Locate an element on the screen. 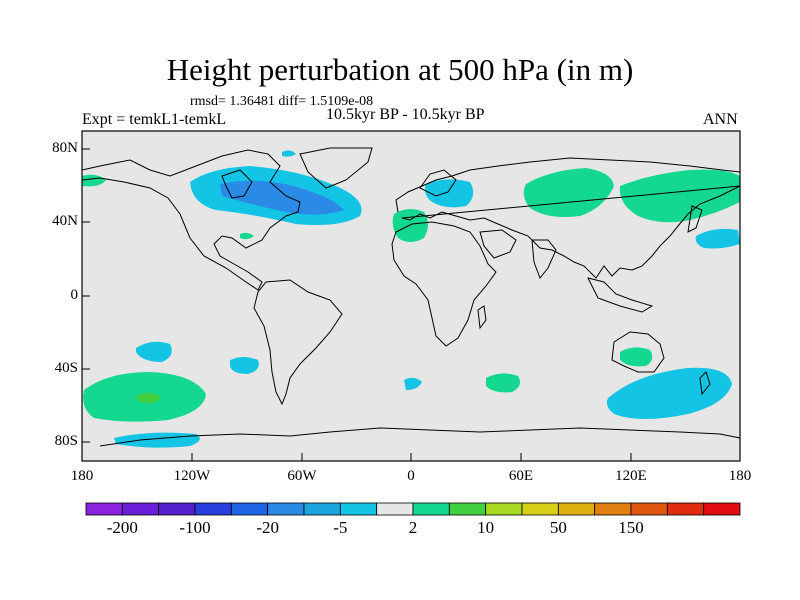  colorbar-label: 2 is located at coordinates (413, 527).